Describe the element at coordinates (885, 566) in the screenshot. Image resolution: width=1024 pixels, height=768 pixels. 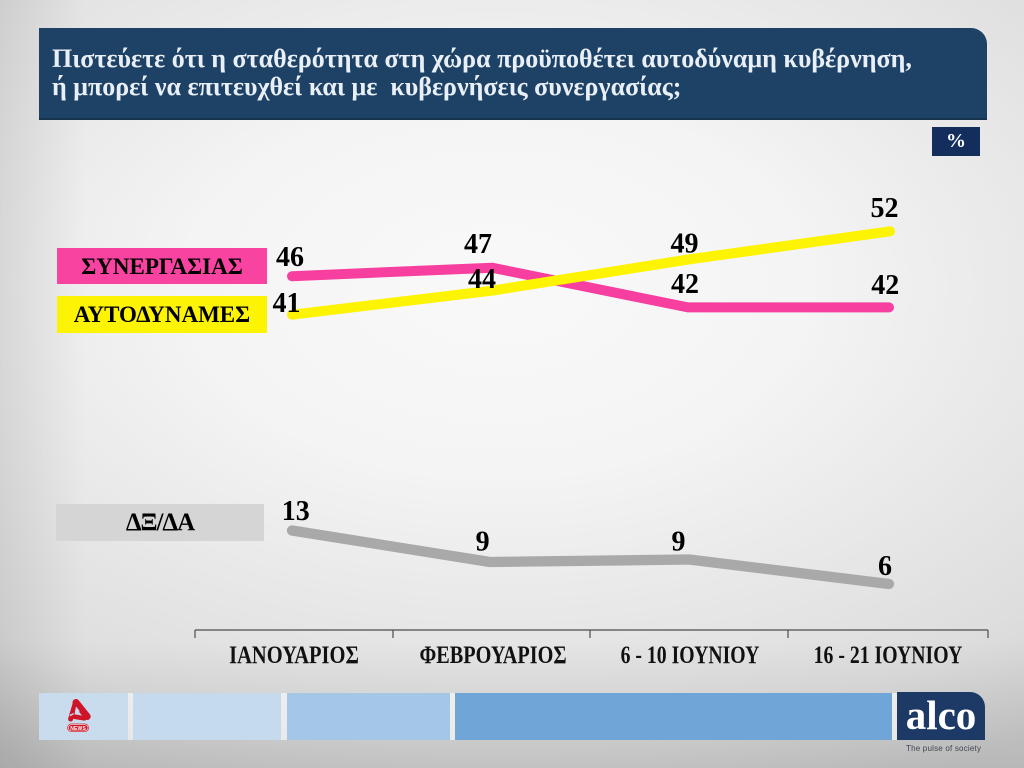
I see `svg-text: 6` at that location.